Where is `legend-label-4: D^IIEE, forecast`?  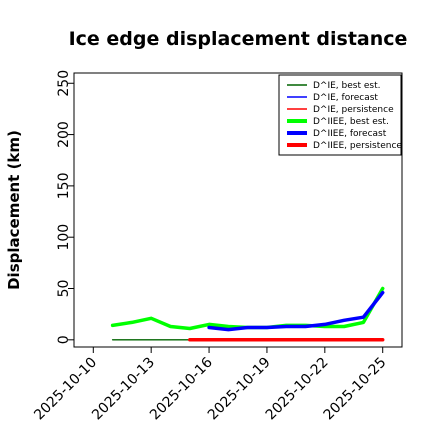
legend-label-4: D^IIEE, forecast is located at coordinates (350, 134).